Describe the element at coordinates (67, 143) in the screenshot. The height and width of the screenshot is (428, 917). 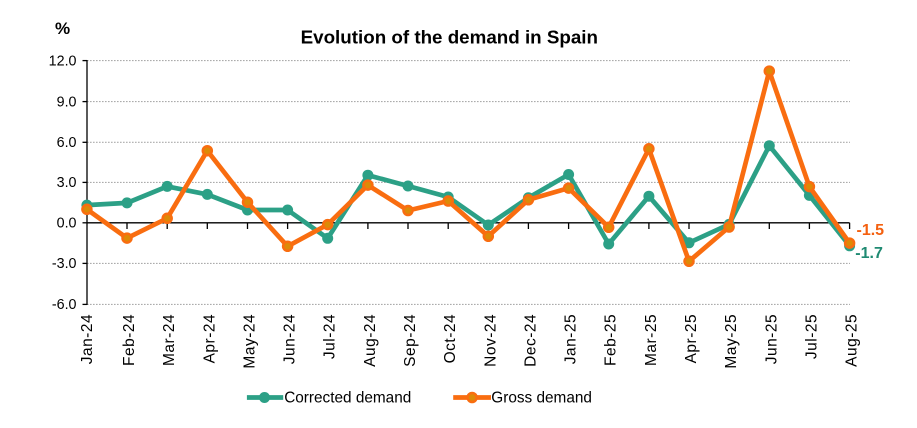
I see `svg-text: 6.0` at that location.